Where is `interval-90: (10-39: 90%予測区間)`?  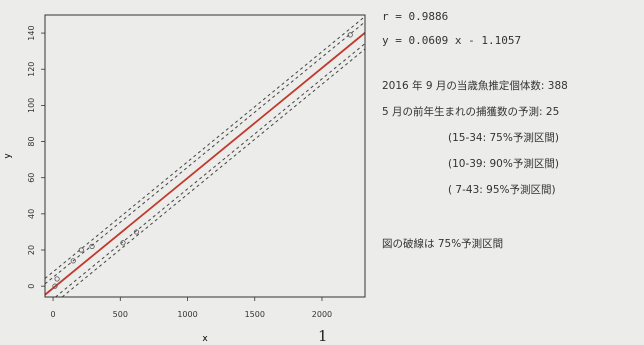
interval-90: (10-39: 90%予測区間) is located at coordinates (503, 164).